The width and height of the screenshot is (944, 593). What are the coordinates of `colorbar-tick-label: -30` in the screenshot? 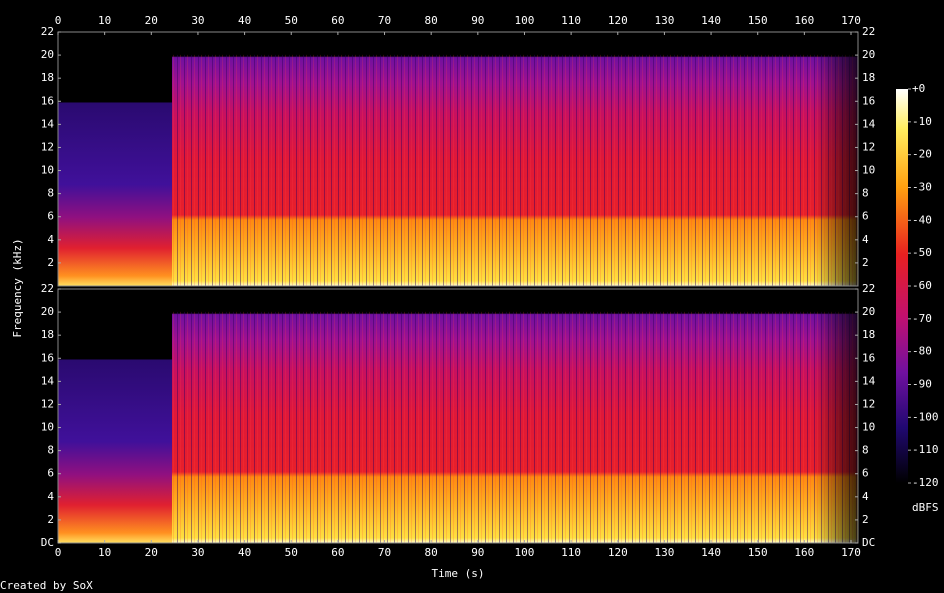 It's located at (922, 187).